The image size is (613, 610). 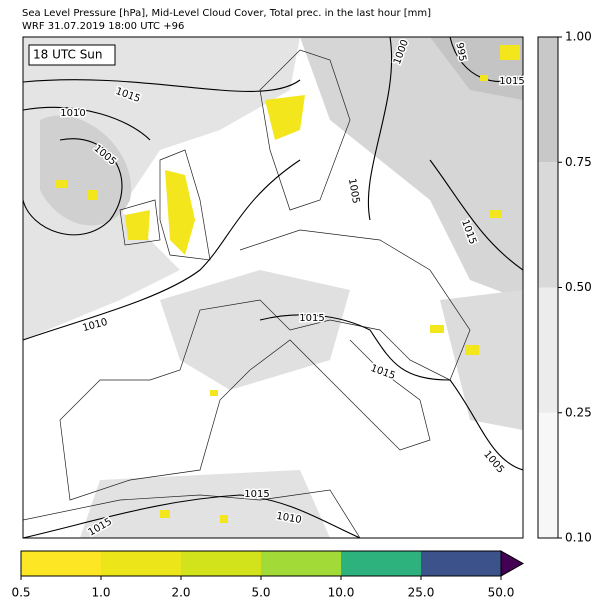 I want to click on cloud-tick-label: 1.00, so click(x=578, y=37).